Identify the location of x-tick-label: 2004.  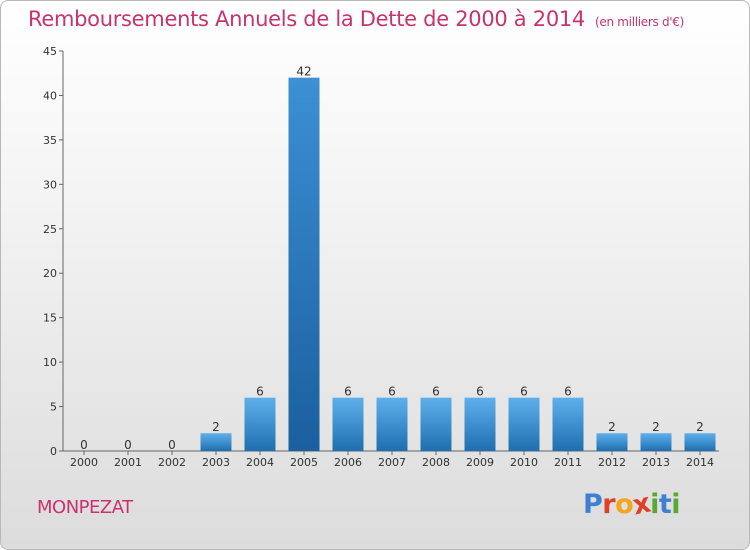
(260, 462).